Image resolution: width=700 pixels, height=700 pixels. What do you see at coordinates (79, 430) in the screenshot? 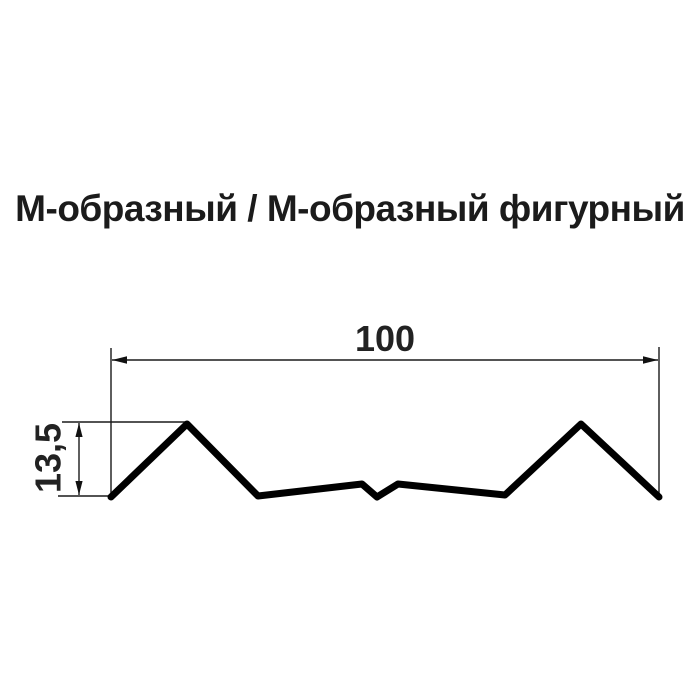
I see `height-dim-arrow-top` at bounding box center [79, 430].